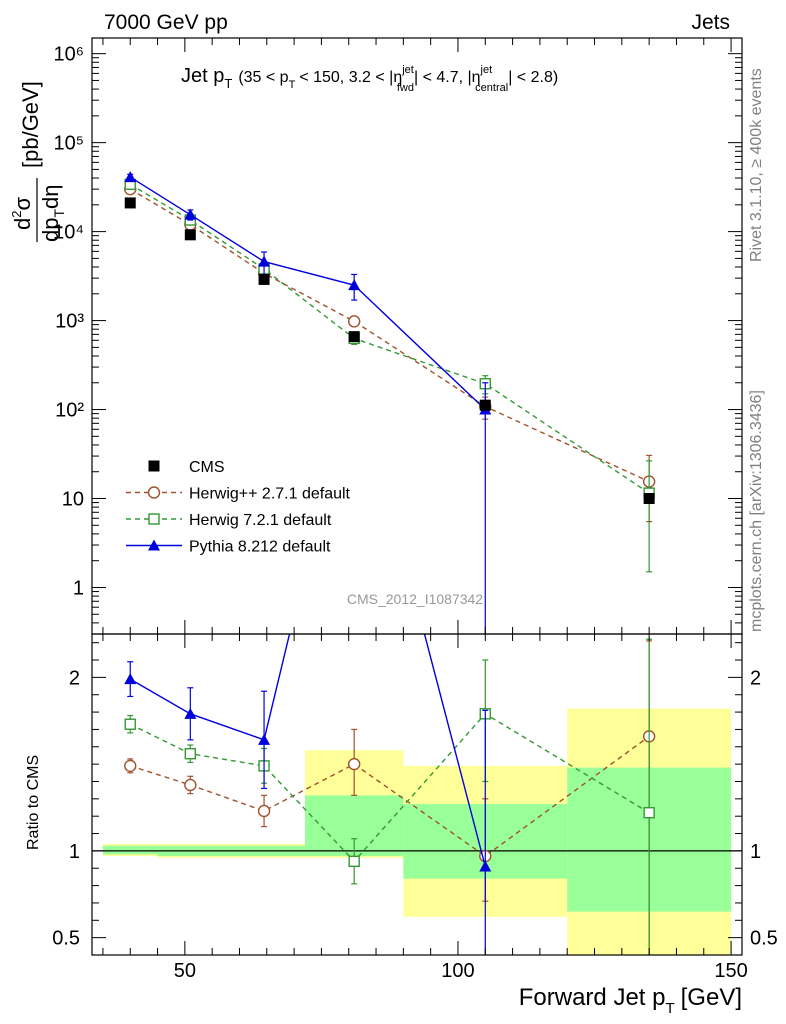  I want to click on x-axis-label: Forward Jet pT [GeV], so click(630, 1000).